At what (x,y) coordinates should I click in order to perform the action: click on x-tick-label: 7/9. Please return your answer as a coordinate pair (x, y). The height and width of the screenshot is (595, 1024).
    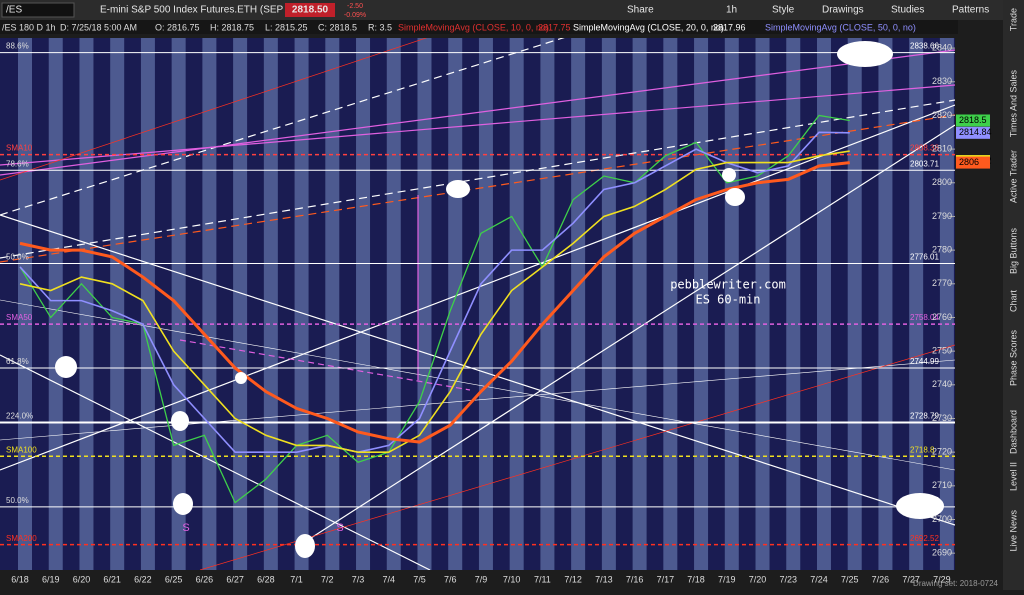
    Looking at the image, I should click on (481, 579).